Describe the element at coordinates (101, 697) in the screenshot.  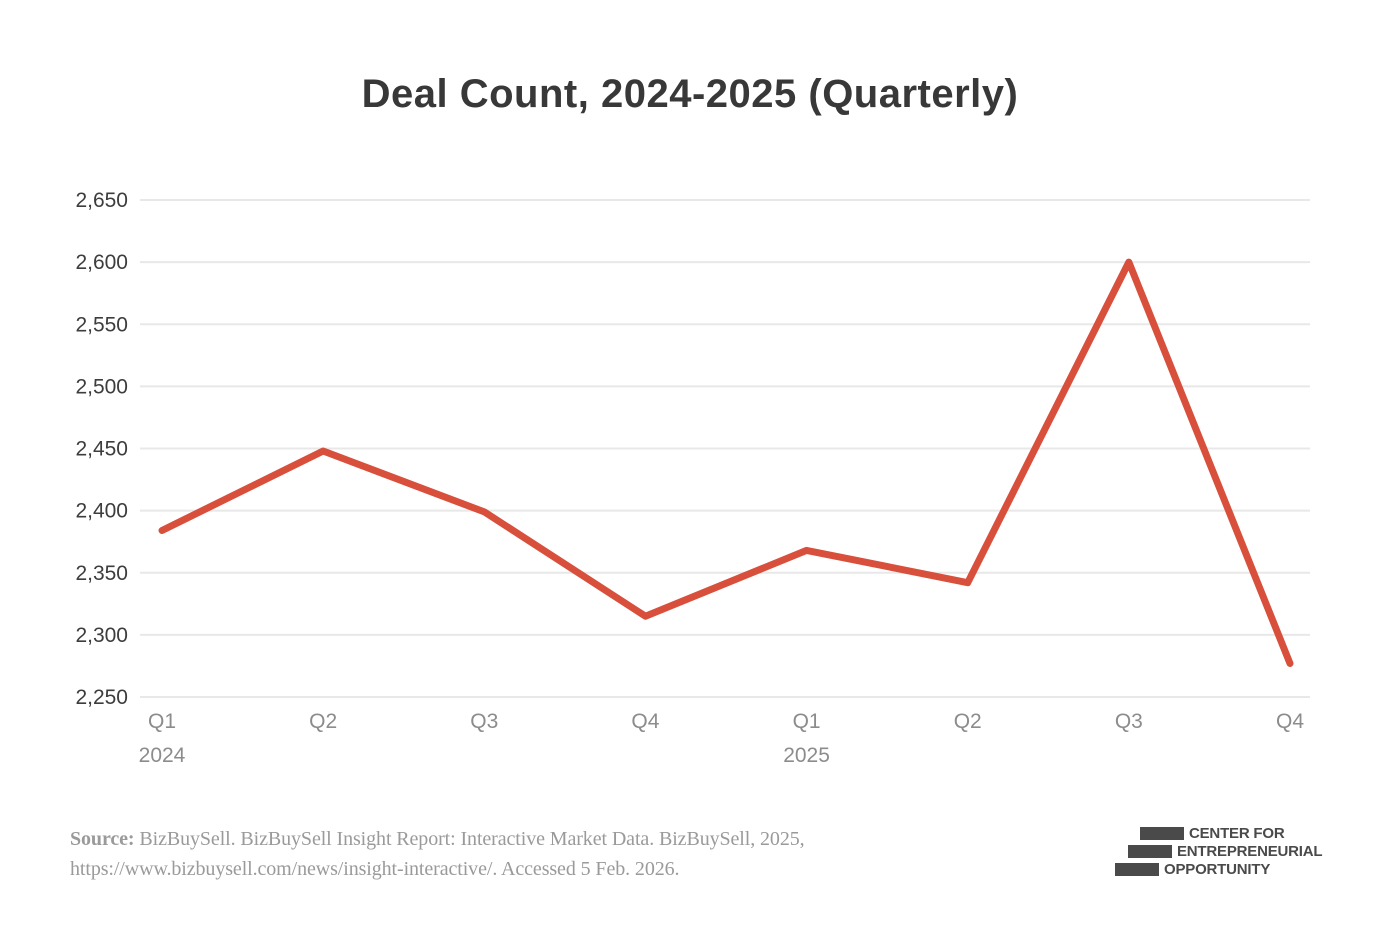
I see `y-tick-label: 2,250` at that location.